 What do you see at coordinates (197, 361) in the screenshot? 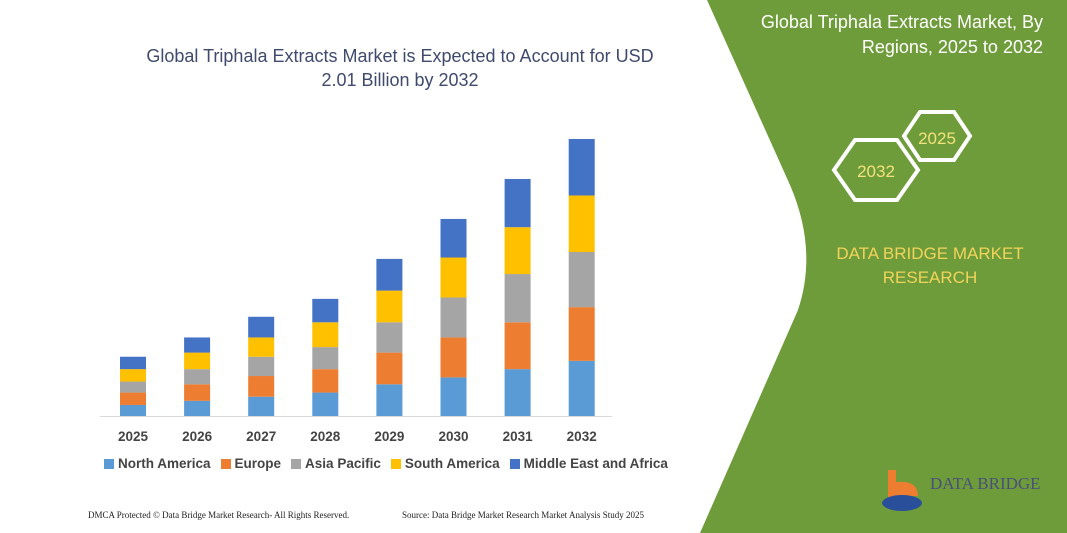
I see `bar-segment-2026-south-america` at bounding box center [197, 361].